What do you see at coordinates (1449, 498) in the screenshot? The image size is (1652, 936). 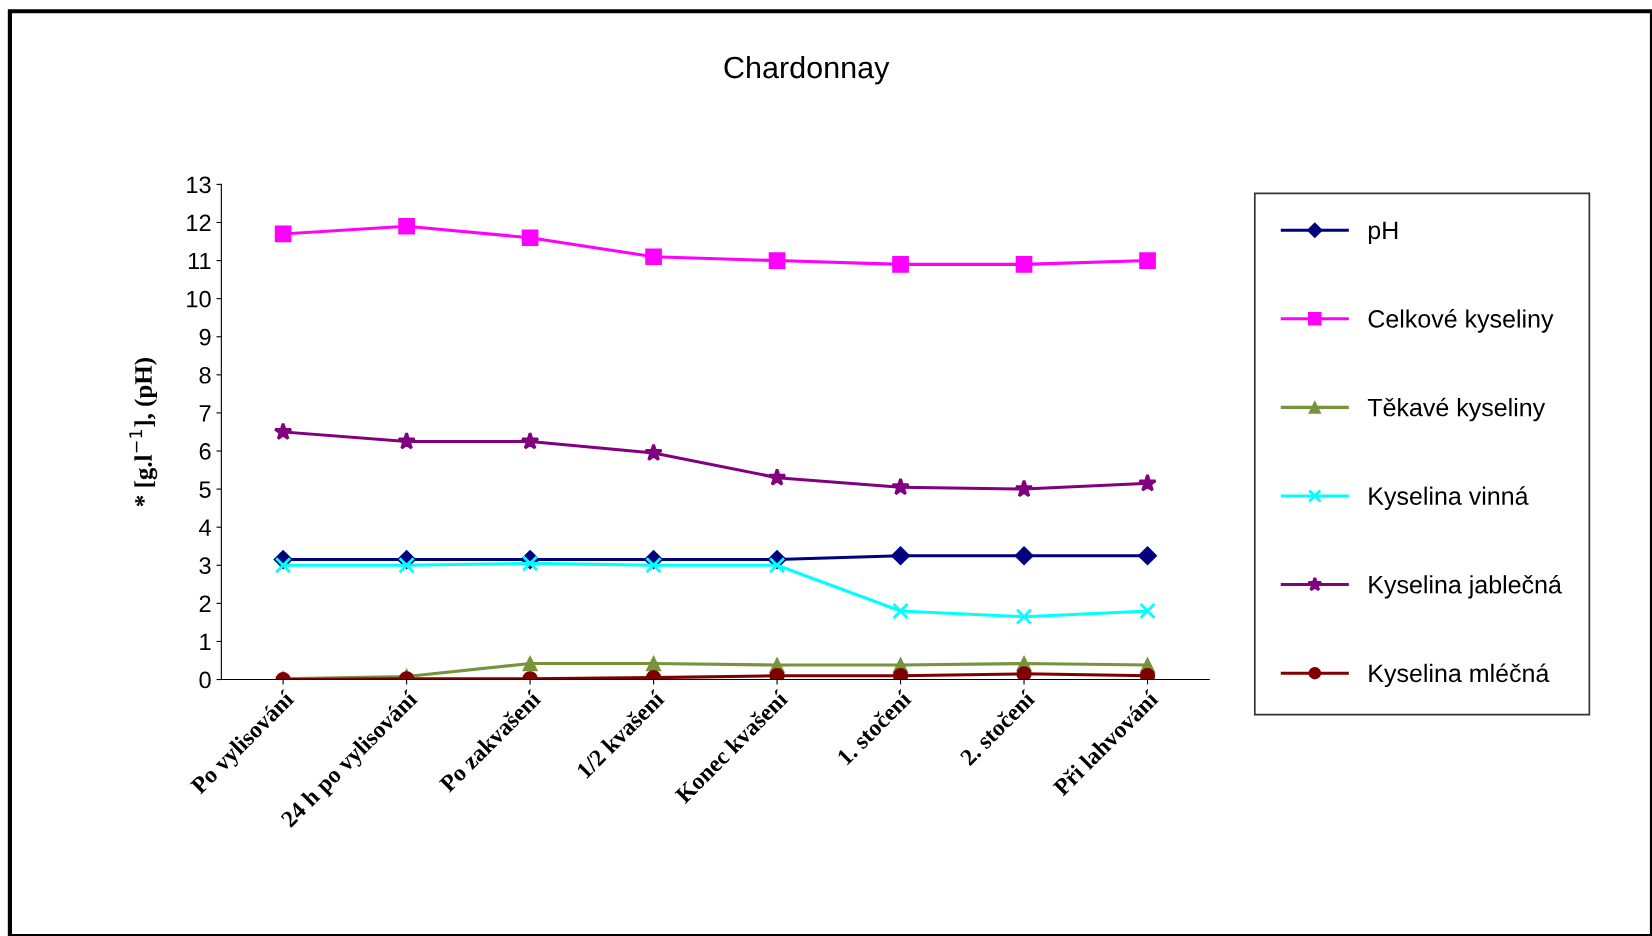 I see `legend-label: Kyselina vinná` at bounding box center [1449, 498].